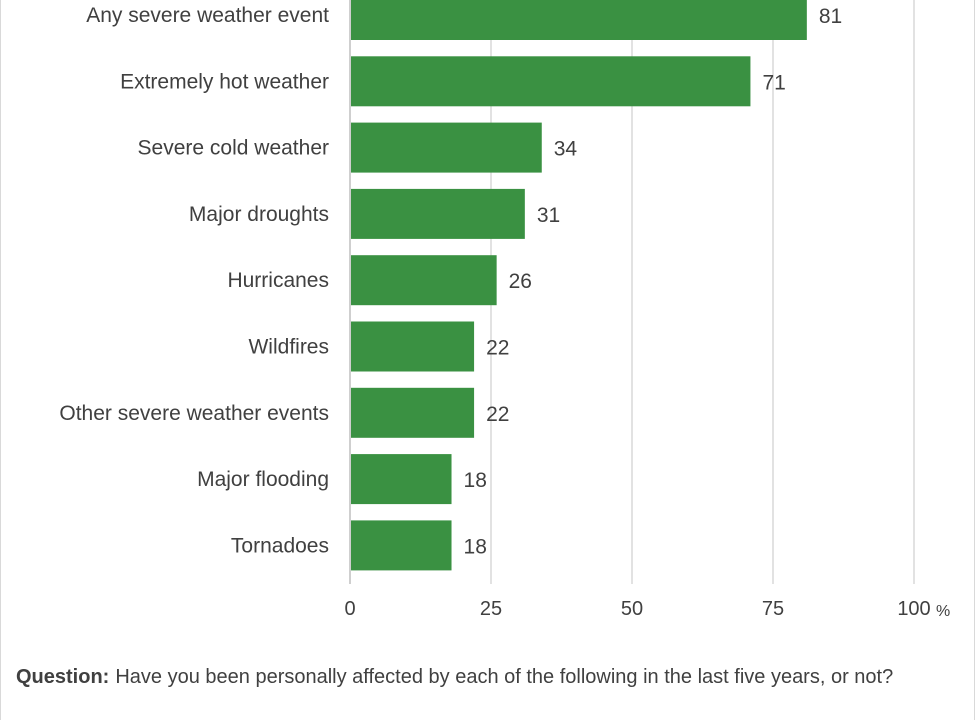 This screenshot has height=720, width=977. What do you see at coordinates (632, 609) in the screenshot?
I see `tick-label: 50` at bounding box center [632, 609].